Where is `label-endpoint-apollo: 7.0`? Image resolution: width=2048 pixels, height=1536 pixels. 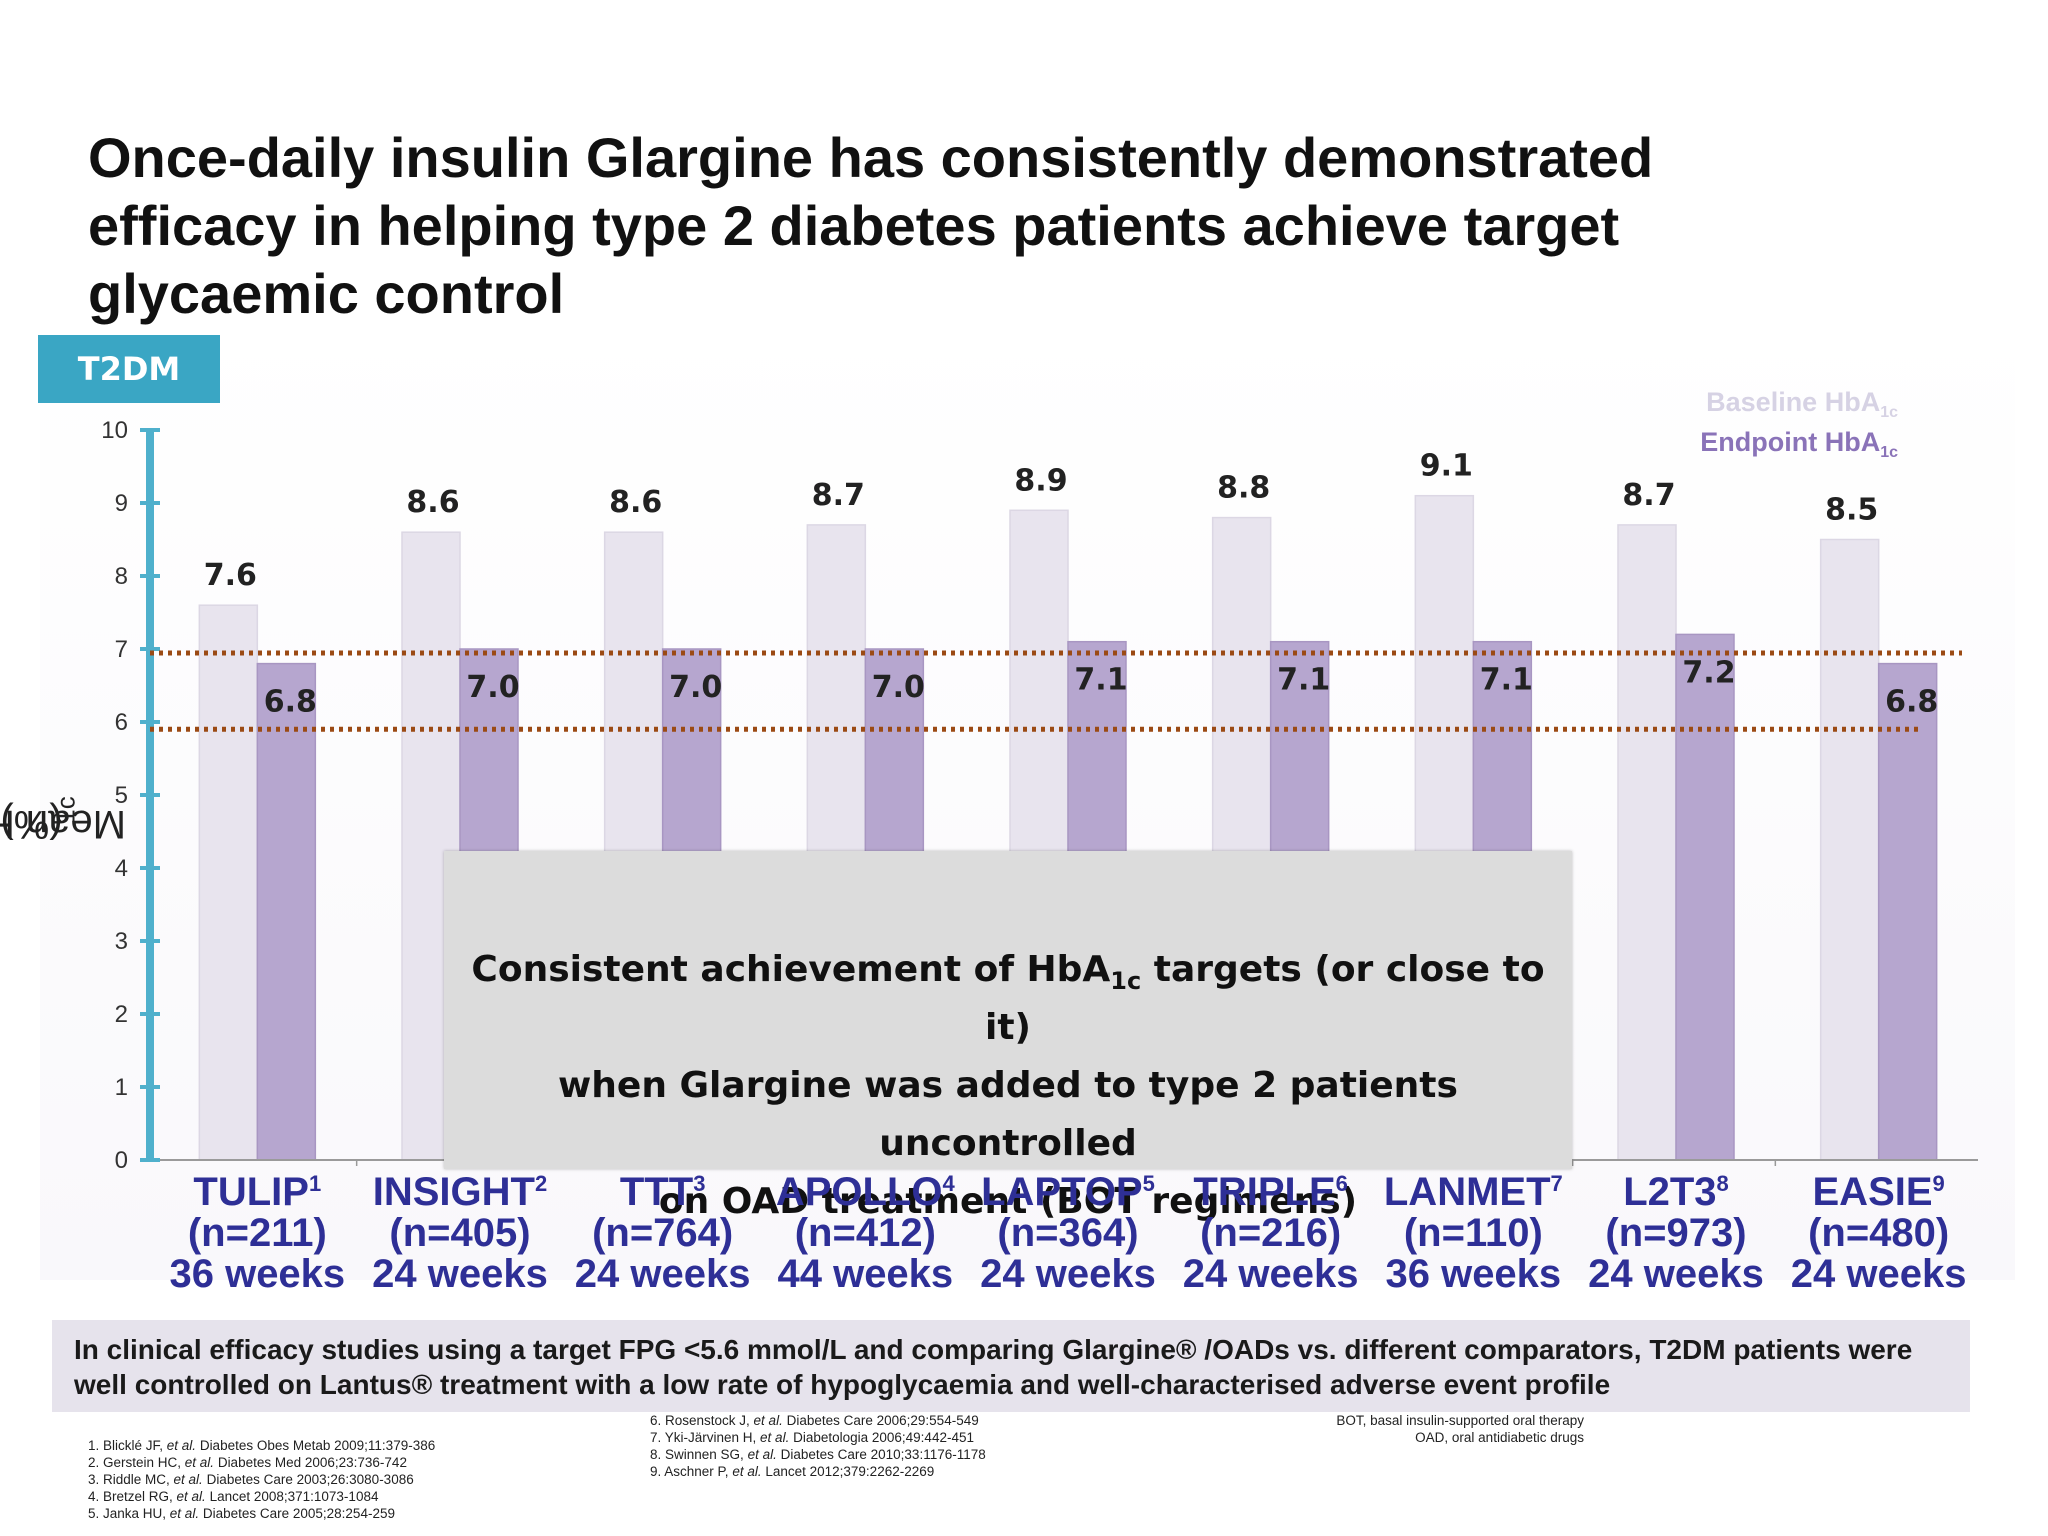 label-endpoint-apollo: 7.0 is located at coordinates (898, 687).